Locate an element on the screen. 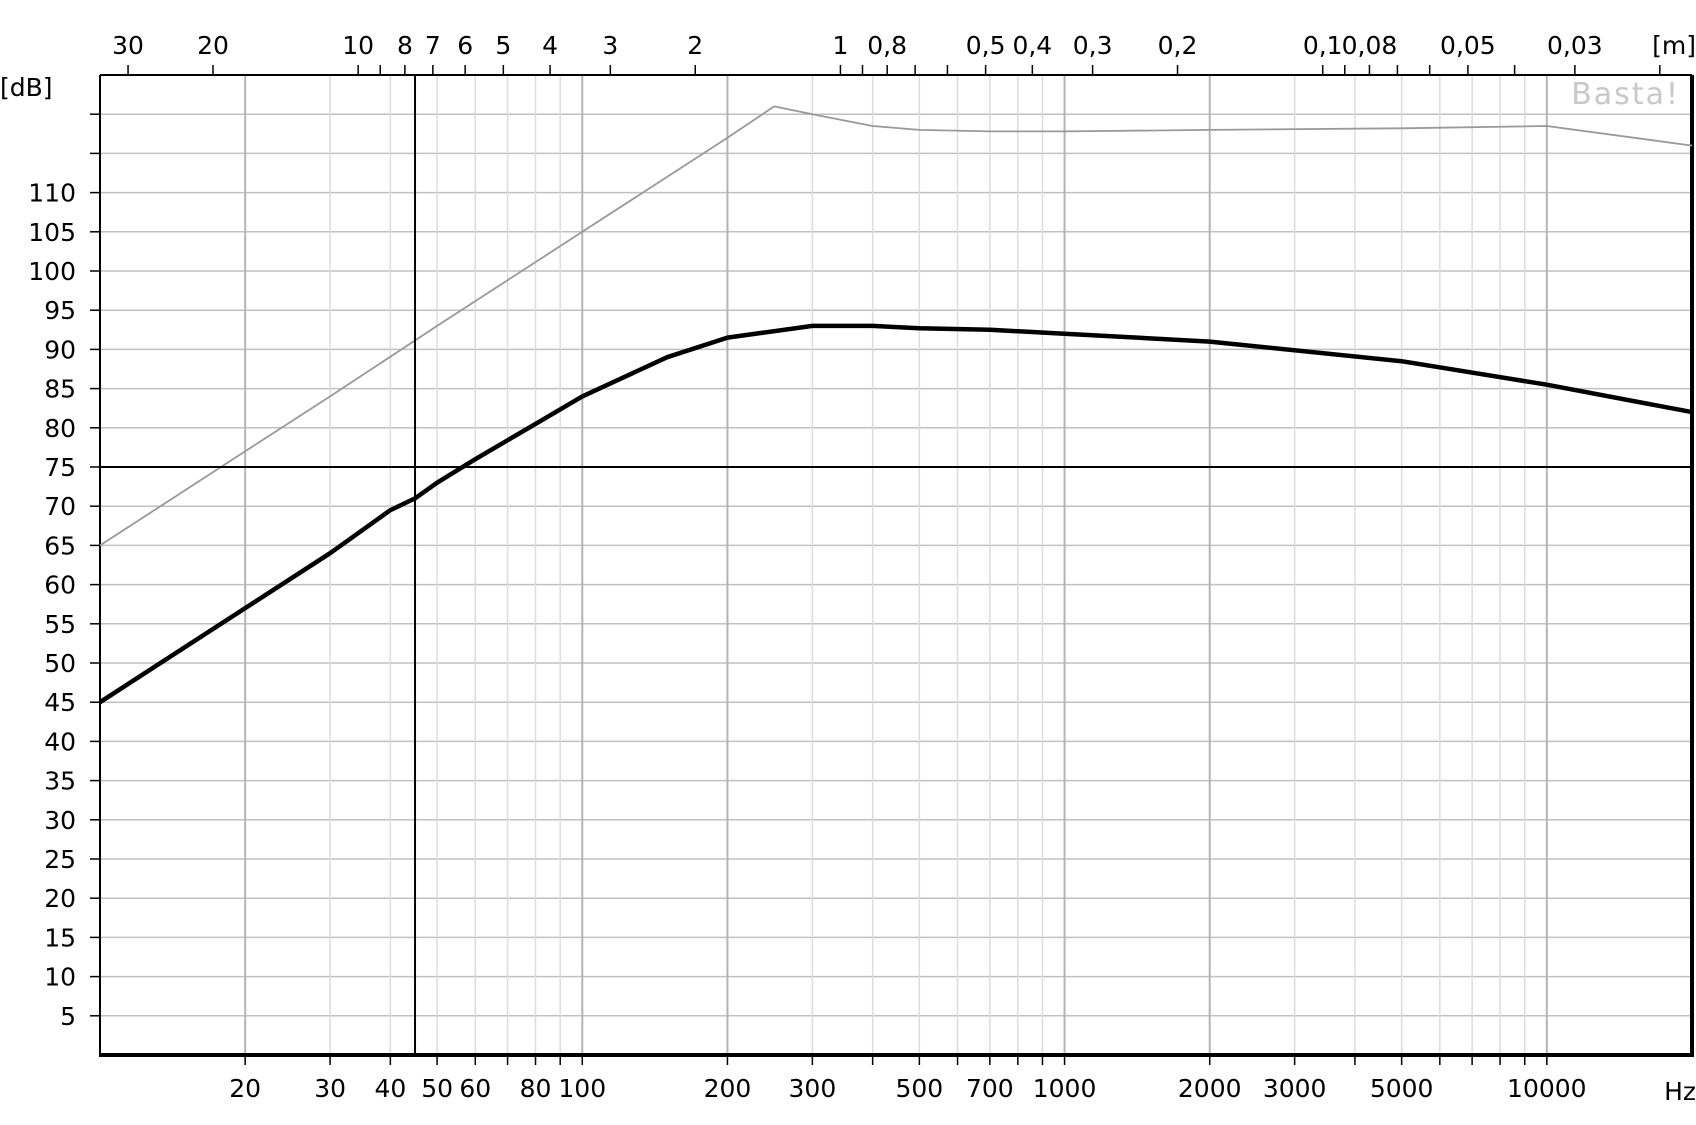 Image resolution: width=1696 pixels, height=1125 pixels. x-tick-label: 60 is located at coordinates (475, 1088).